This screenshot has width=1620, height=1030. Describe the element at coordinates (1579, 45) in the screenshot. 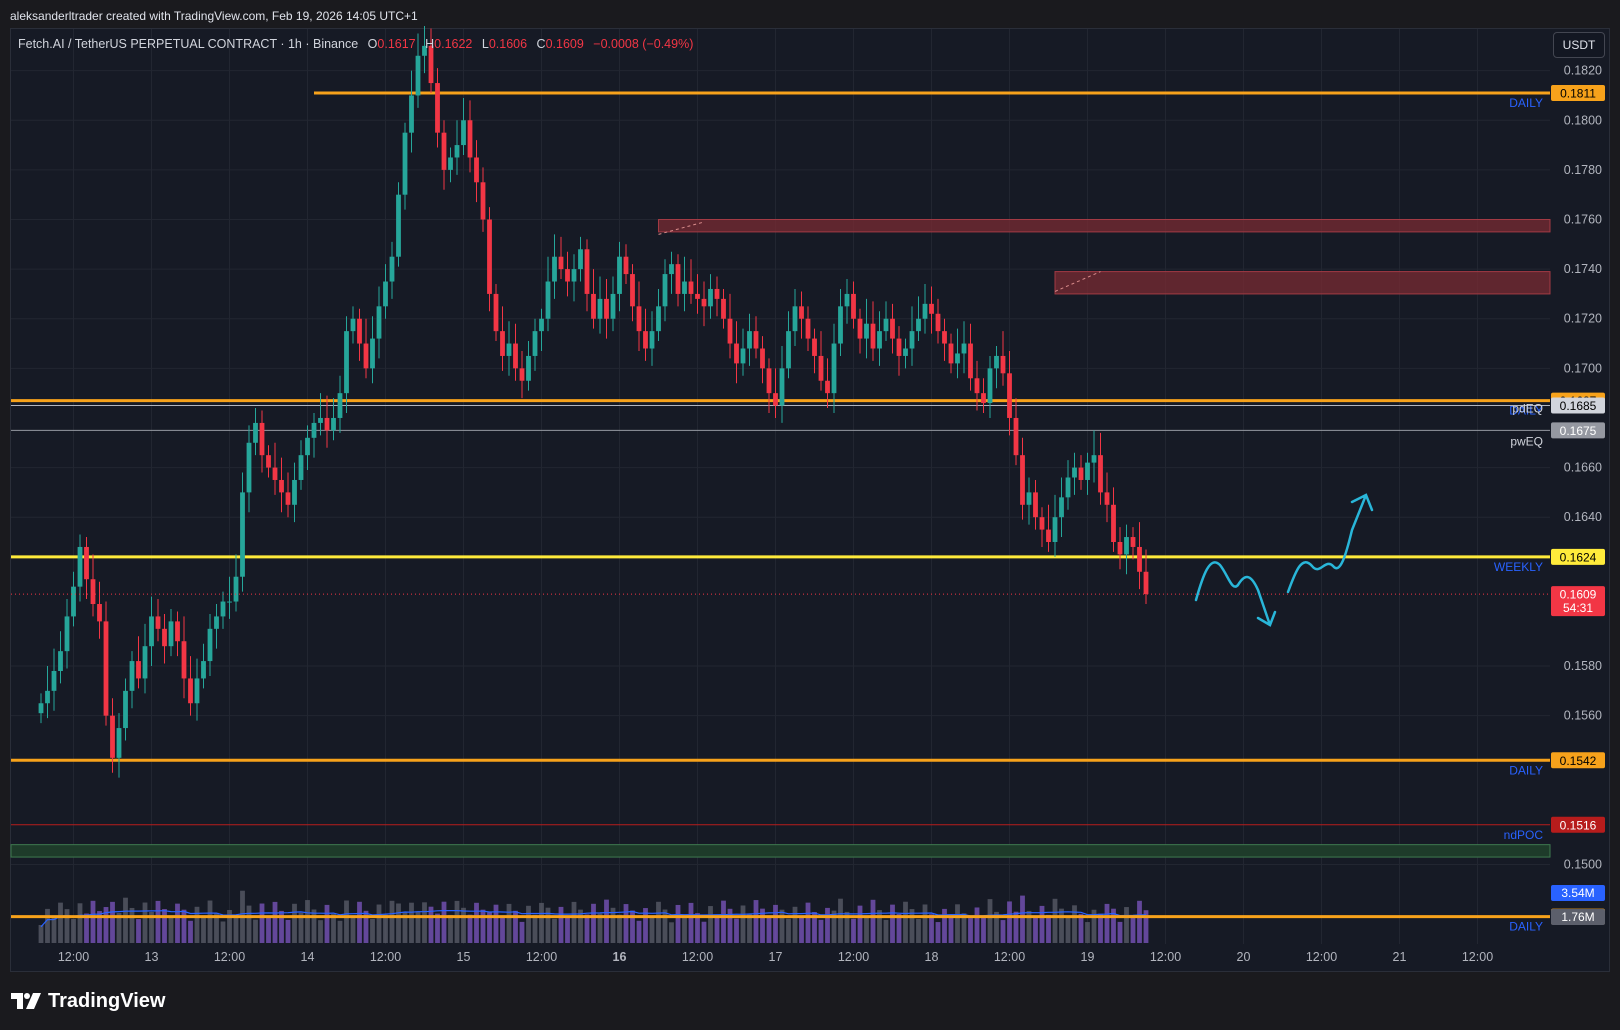

I see `currency-unit-button: USDT` at that location.